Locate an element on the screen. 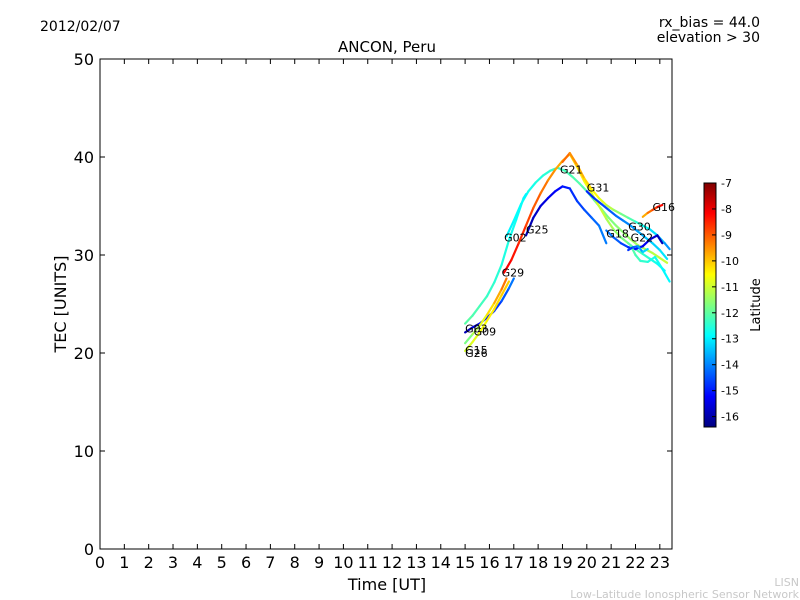 This screenshot has width=800, height=600. colorbar-tick-label: -11 is located at coordinates (730, 287).